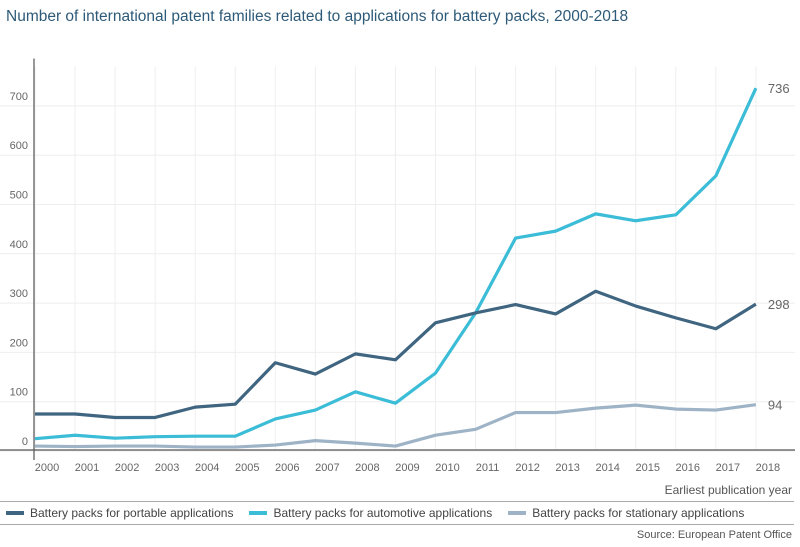  What do you see at coordinates (19, 343) in the screenshot?
I see `y-tick-label: 200` at bounding box center [19, 343].